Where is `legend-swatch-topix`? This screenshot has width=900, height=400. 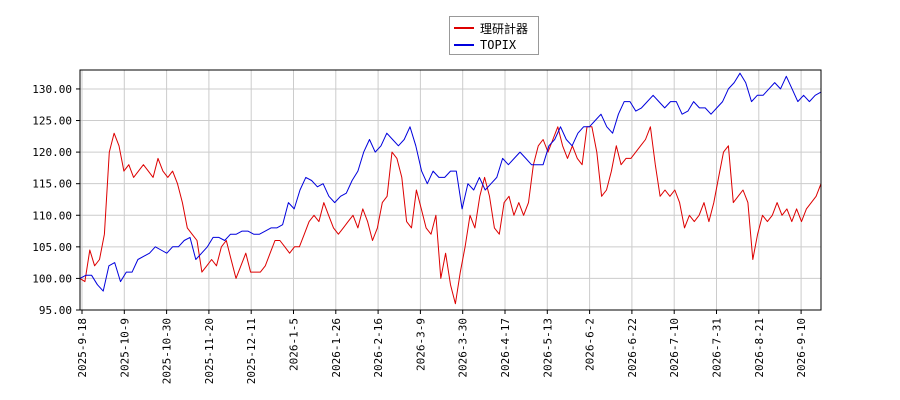
legend-swatch-topix is located at coordinates (464, 45).